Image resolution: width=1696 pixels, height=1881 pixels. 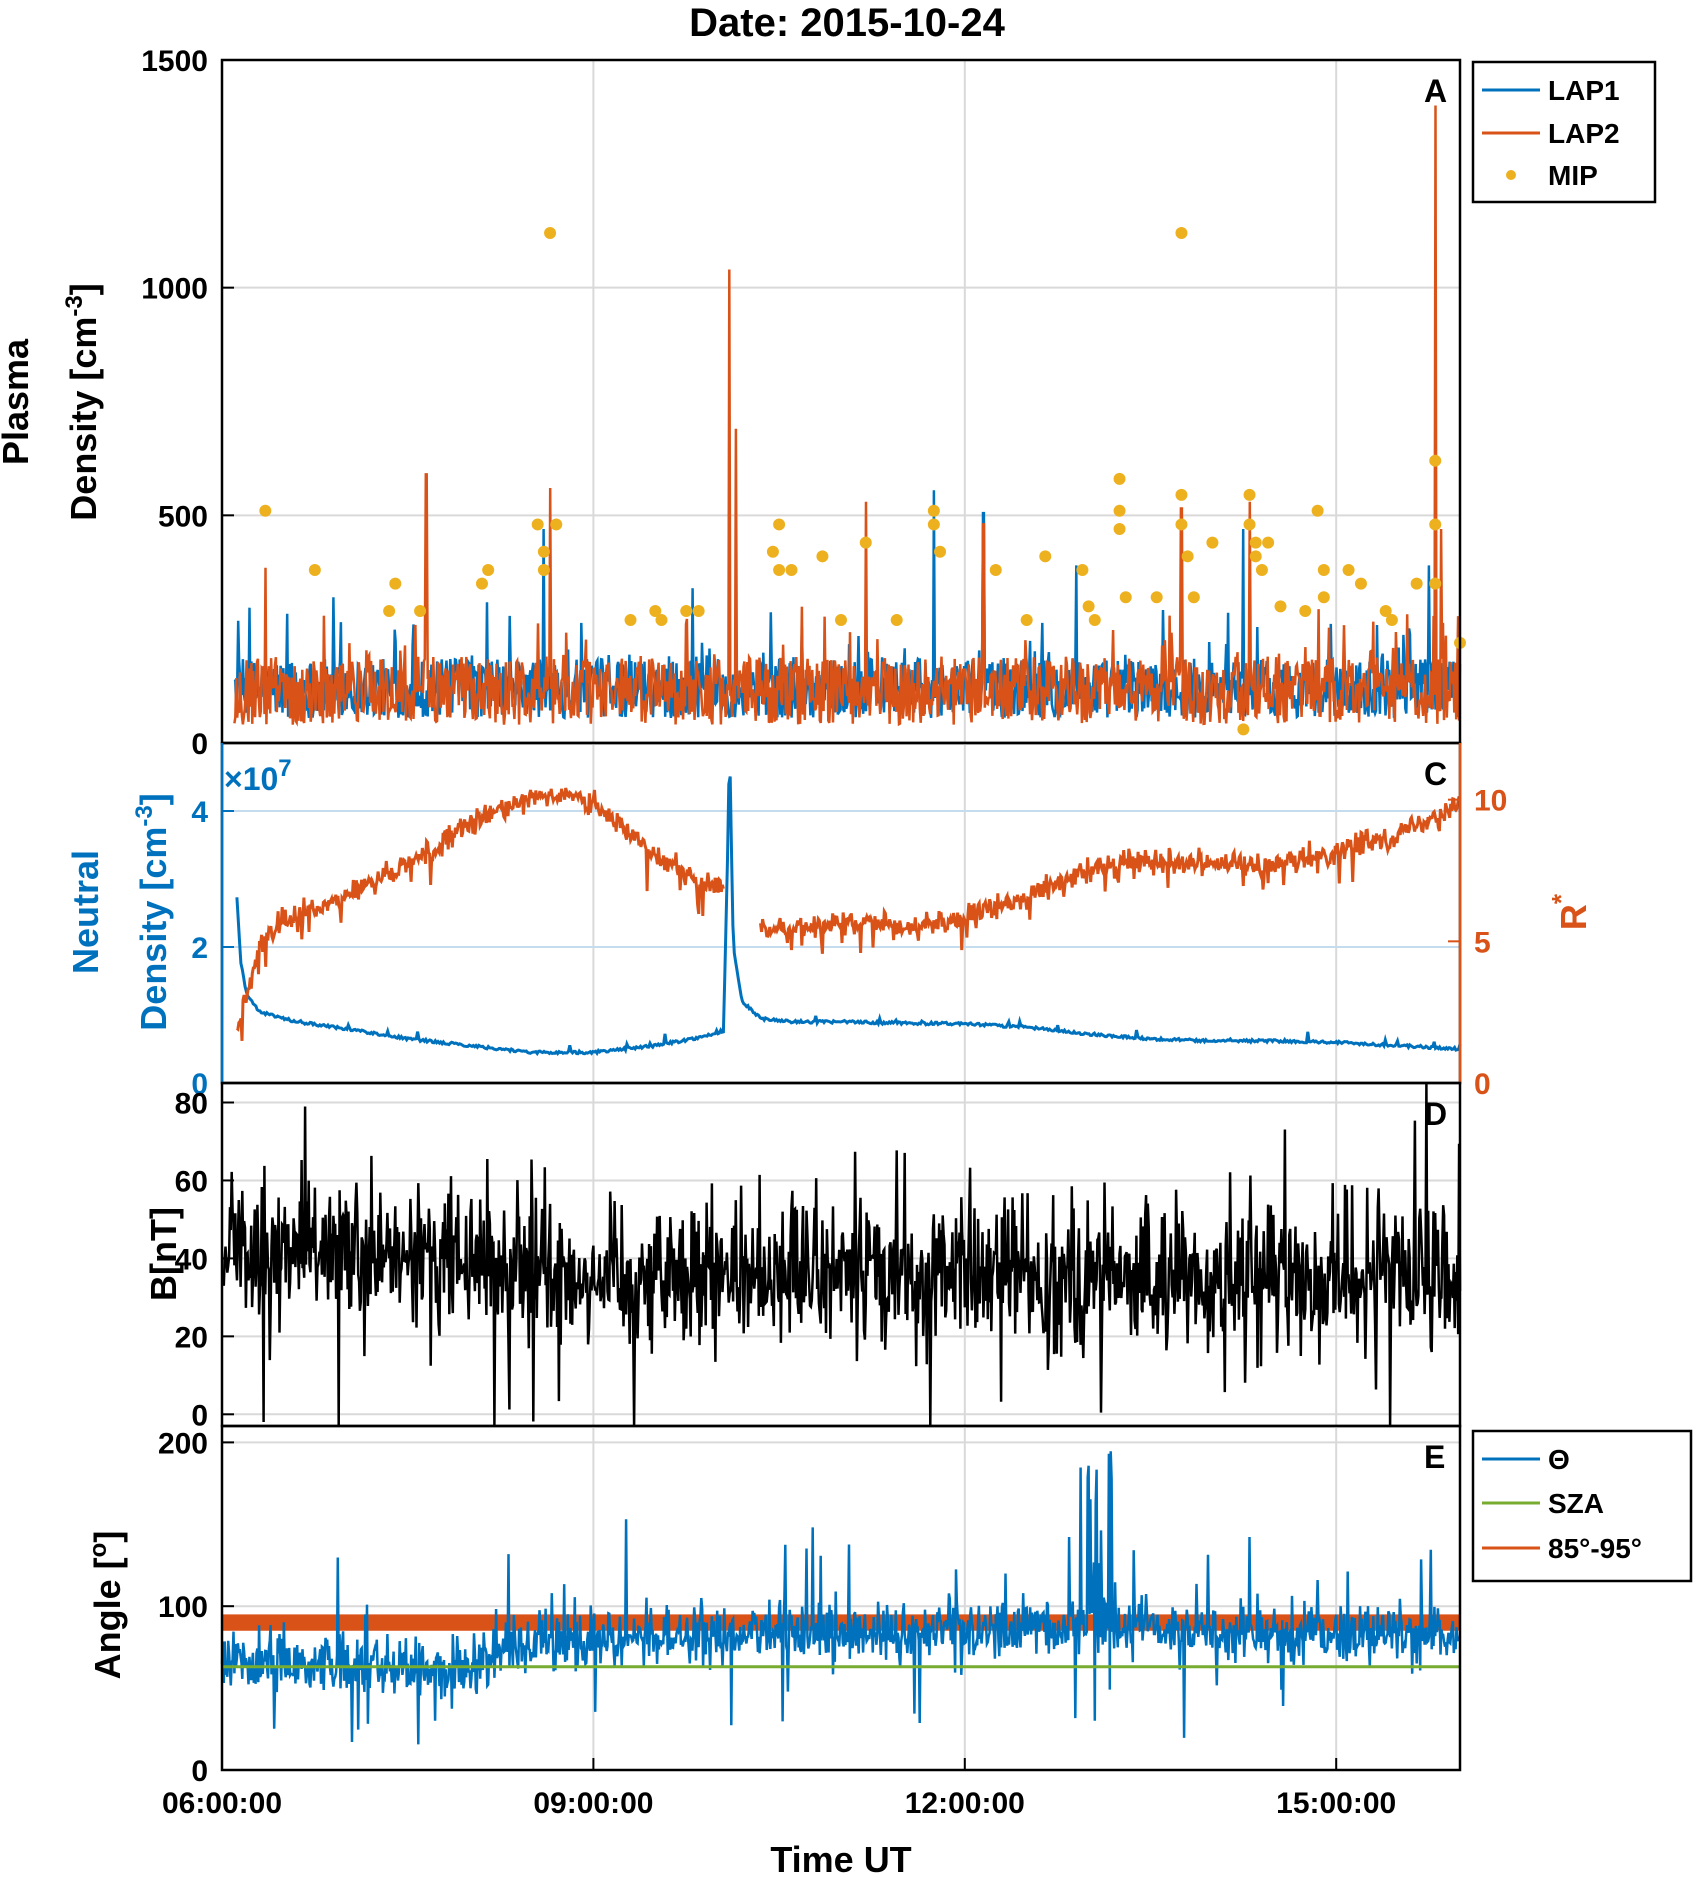 What do you see at coordinates (1559, 1459) in the screenshot?
I see `legend-theta-label: Θ` at bounding box center [1559, 1459].